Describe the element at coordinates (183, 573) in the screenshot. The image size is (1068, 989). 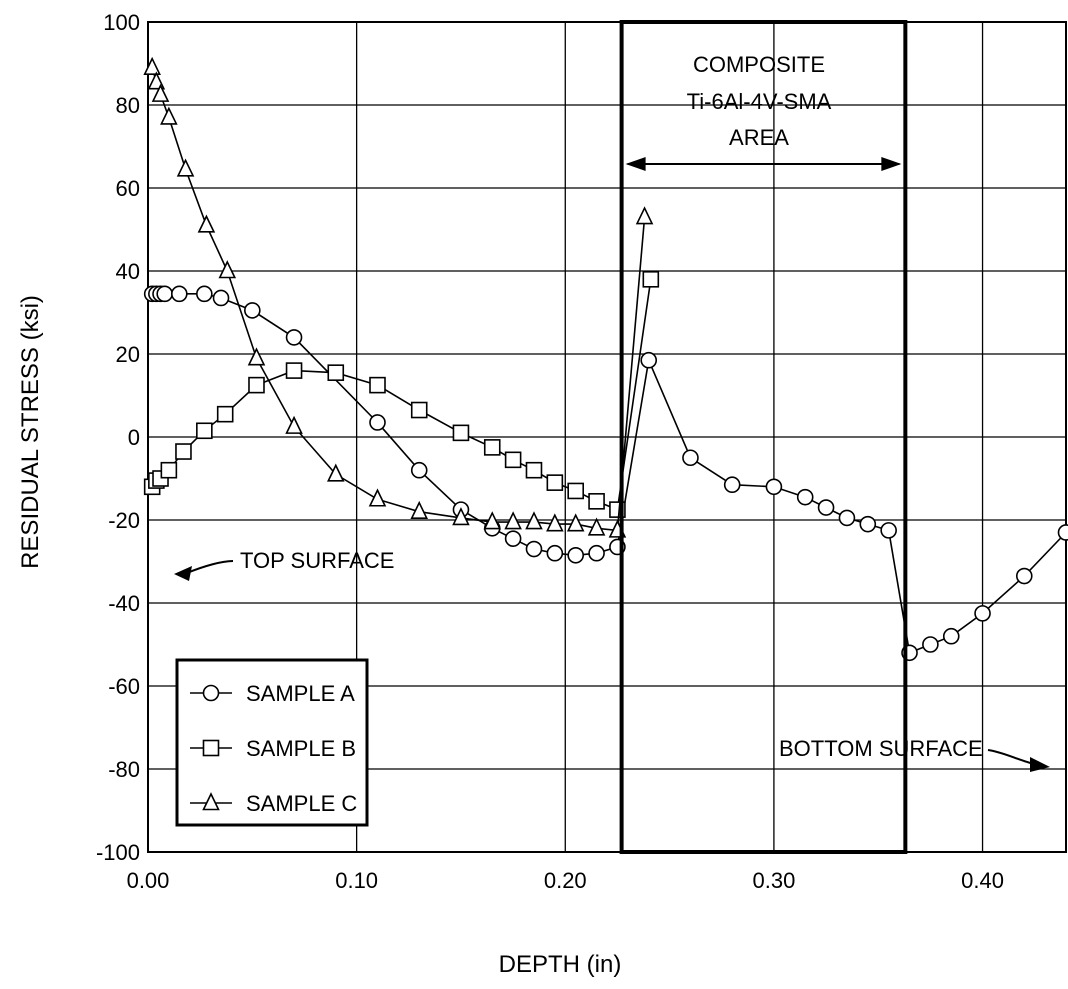
I see `top-surface-arrow-head` at that location.